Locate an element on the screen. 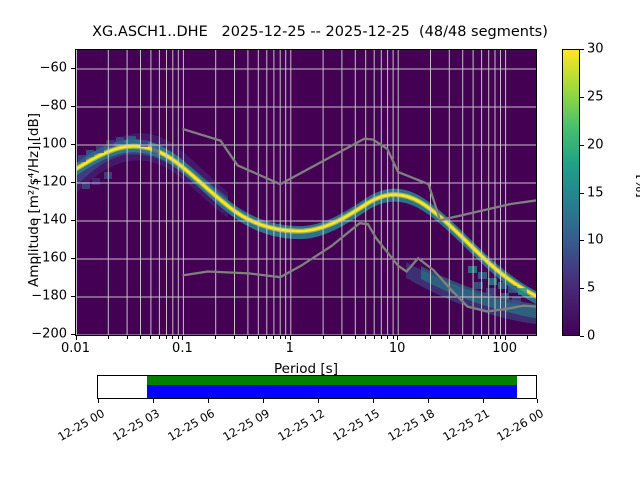 This screenshot has width=640, height=480. y-tick-label: −80 is located at coordinates (53, 106).